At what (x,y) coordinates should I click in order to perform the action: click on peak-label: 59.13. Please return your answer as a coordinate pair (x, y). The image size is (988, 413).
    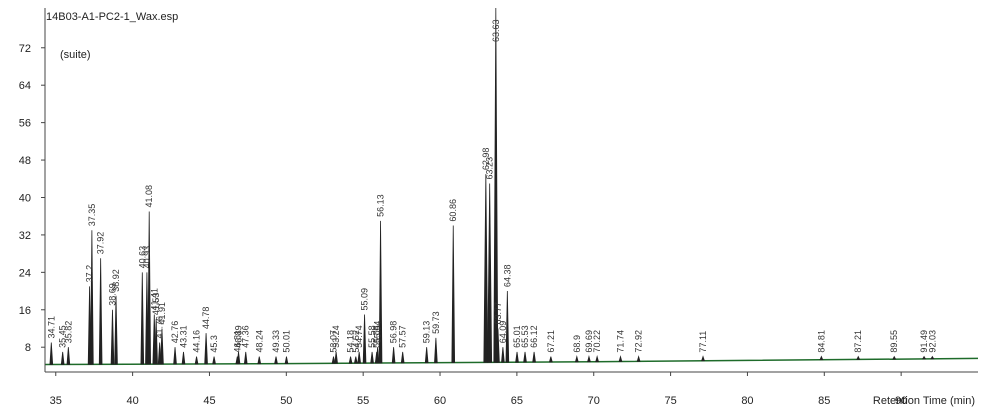
    Looking at the image, I should click on (427, 332).